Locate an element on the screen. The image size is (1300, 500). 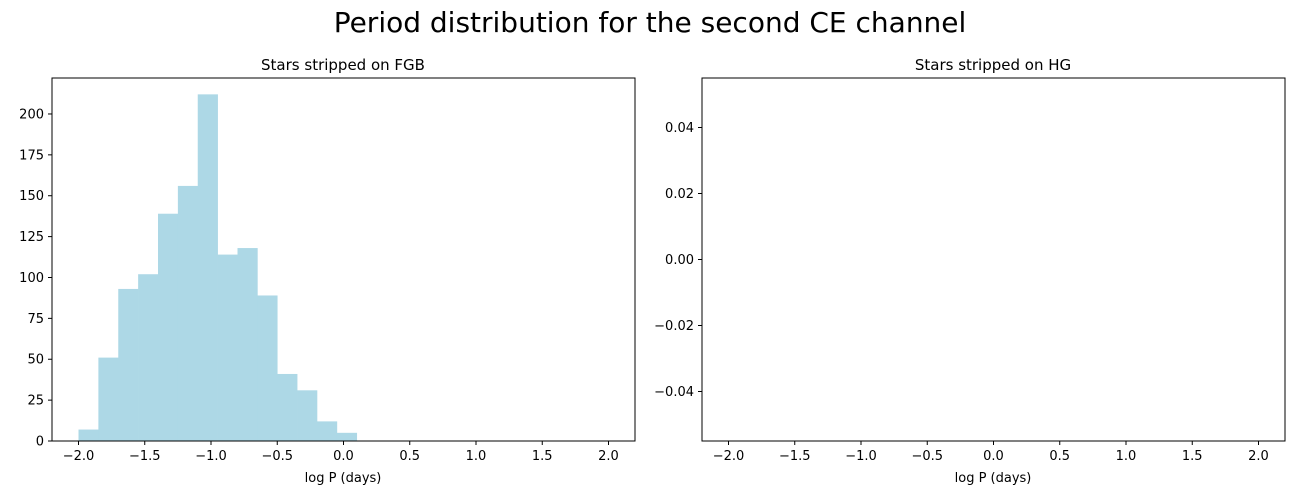
y-tick-label: 50 is located at coordinates (35, 360).